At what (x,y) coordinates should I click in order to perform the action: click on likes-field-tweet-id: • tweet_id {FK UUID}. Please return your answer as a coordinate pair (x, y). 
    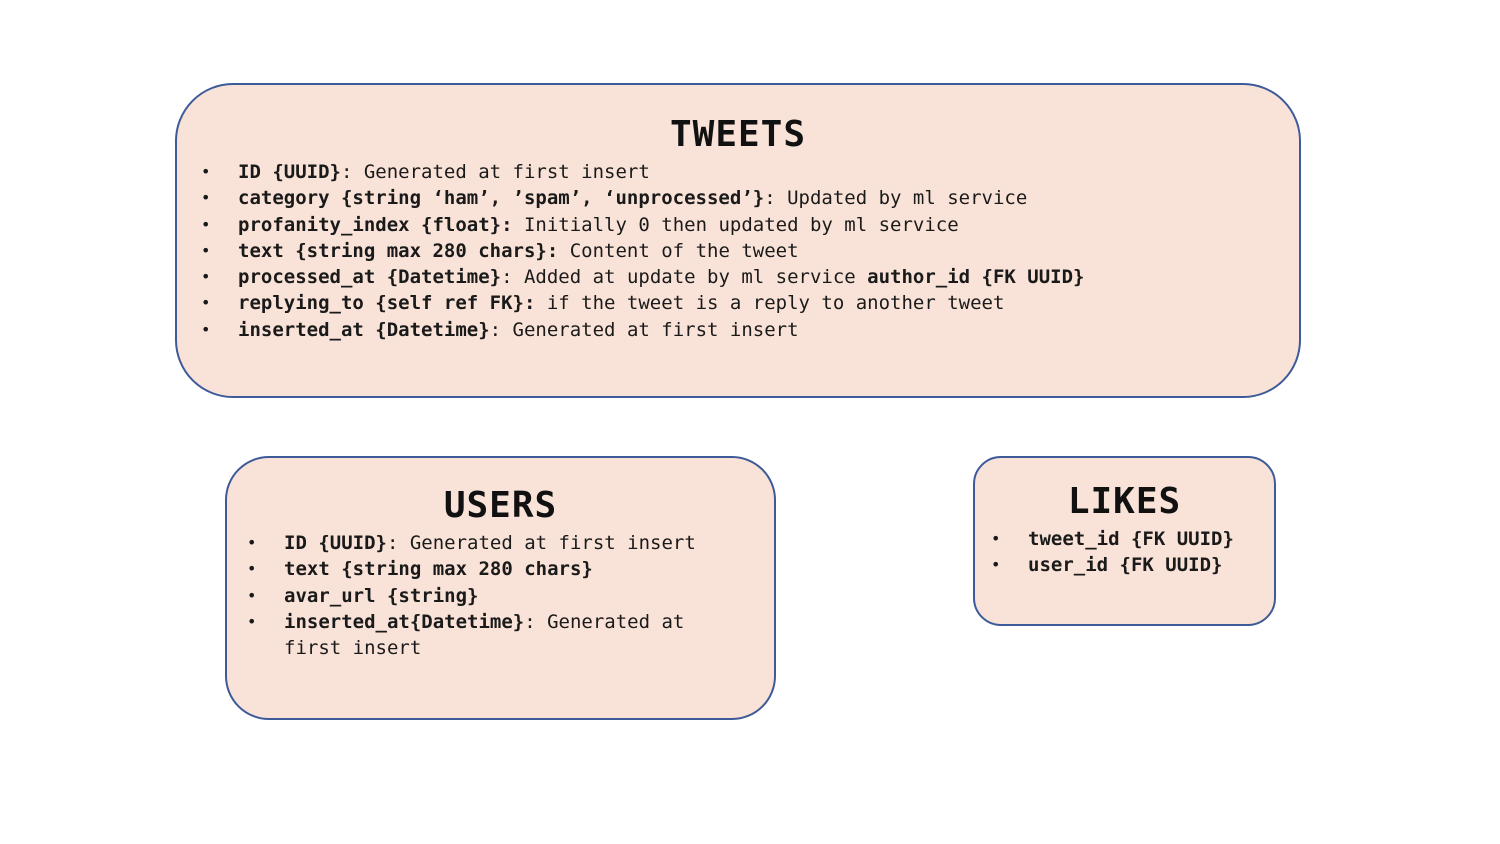
    Looking at the image, I should click on (1112, 539).